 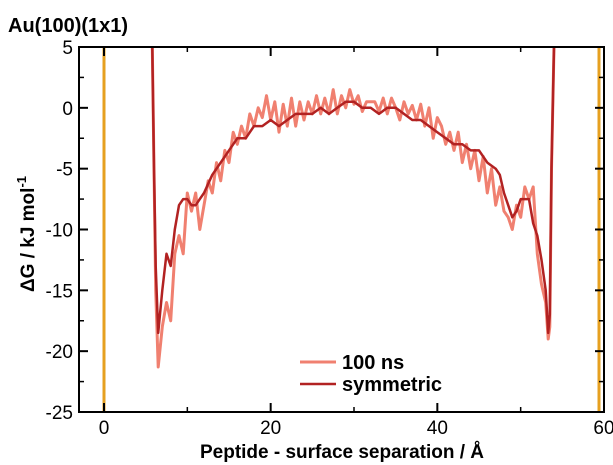 What do you see at coordinates (59, 231) in the screenshot?
I see `y-tick-label: -10` at bounding box center [59, 231].